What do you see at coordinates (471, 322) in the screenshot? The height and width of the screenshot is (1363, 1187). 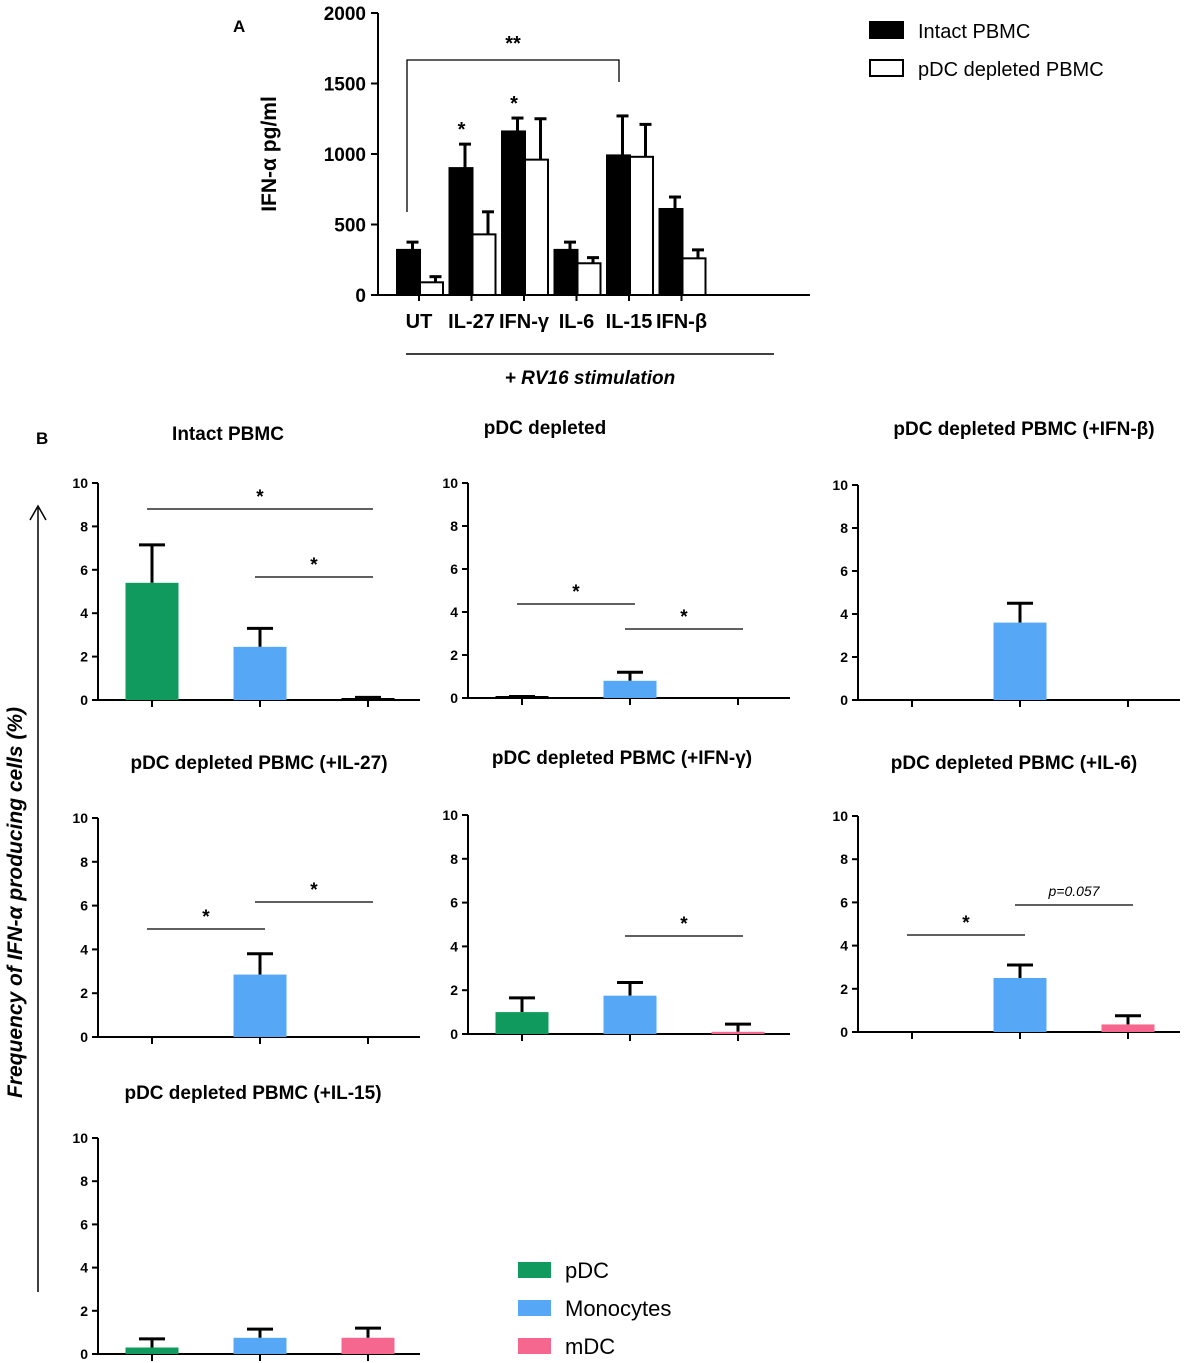 I see `a-x-tick-label-il-27: IL-27` at bounding box center [471, 322].